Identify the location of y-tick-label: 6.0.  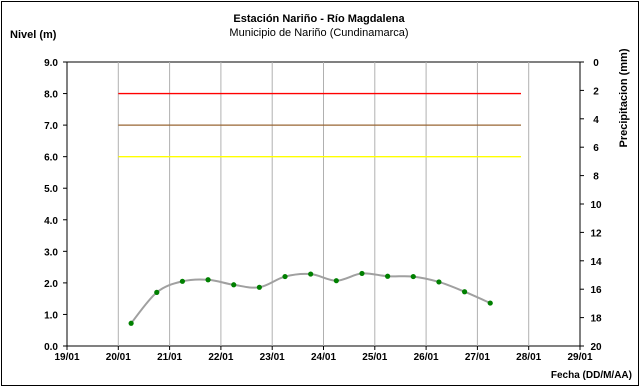
(51, 158).